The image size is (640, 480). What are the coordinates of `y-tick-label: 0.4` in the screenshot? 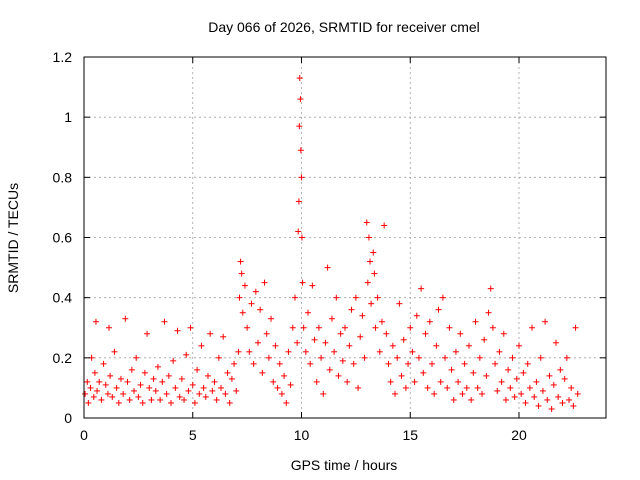 It's located at (63, 298).